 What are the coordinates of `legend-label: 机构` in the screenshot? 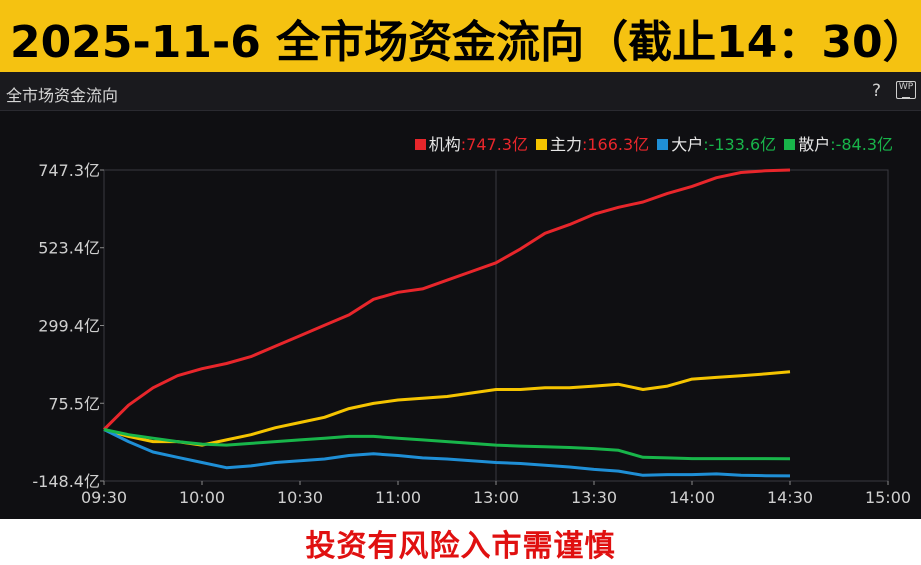 It's located at (444, 144).